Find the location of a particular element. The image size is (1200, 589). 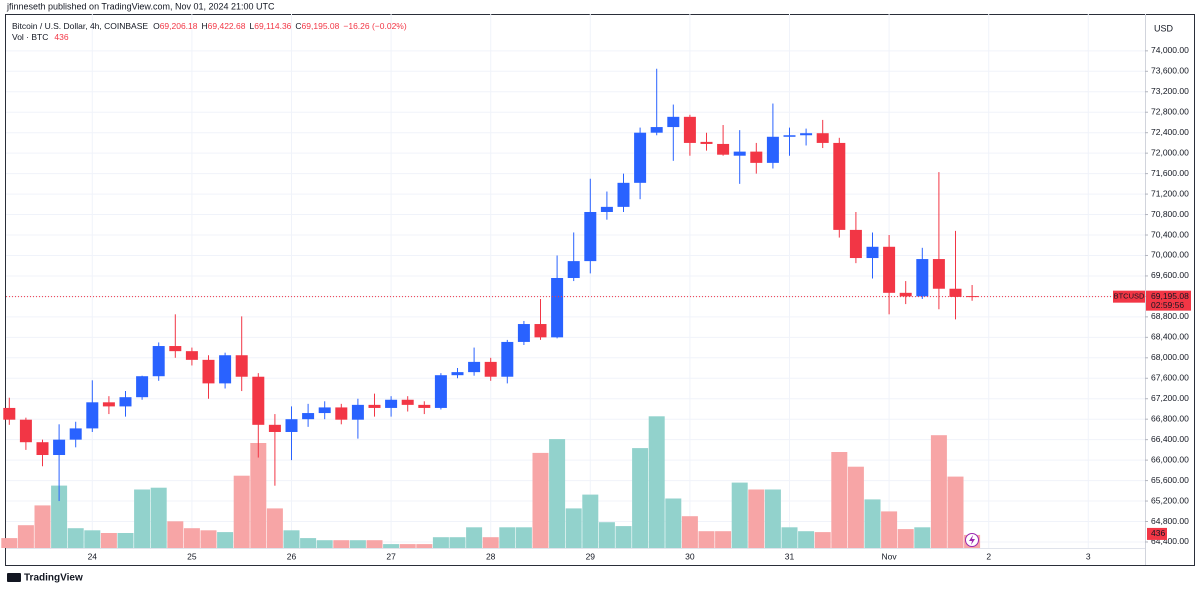

x-tick-label: 29 is located at coordinates (591, 556).